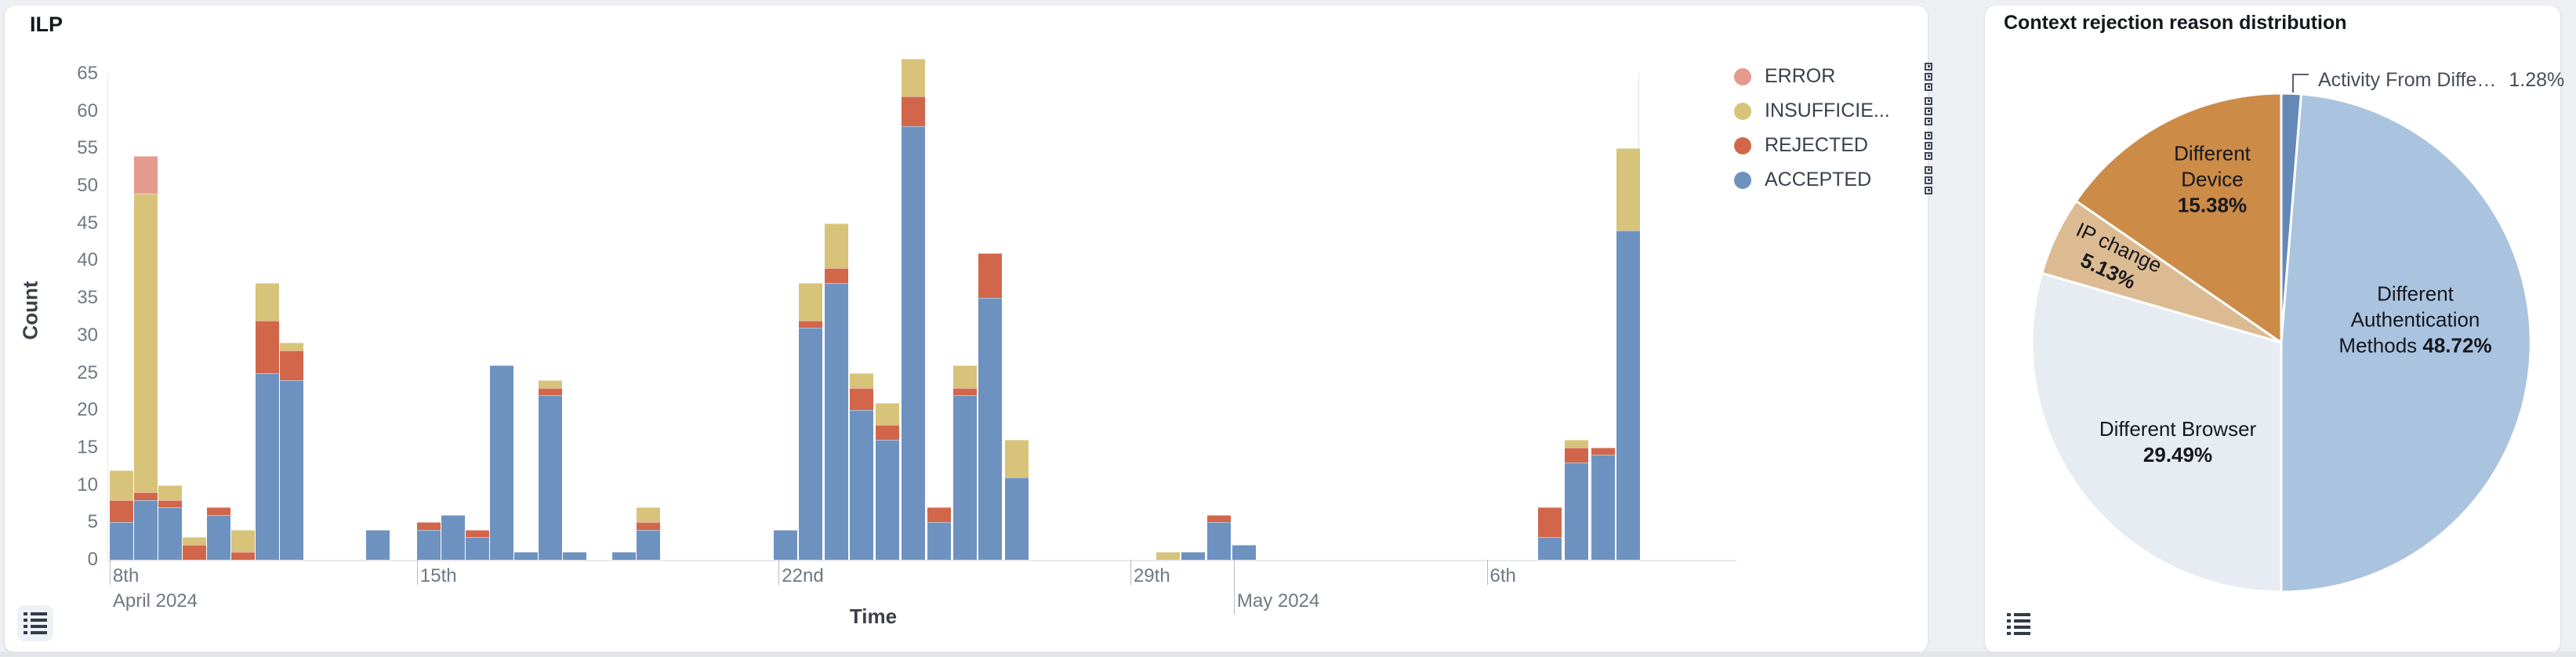  What do you see at coordinates (146, 174) in the screenshot?
I see `bar-segment-error` at bounding box center [146, 174].